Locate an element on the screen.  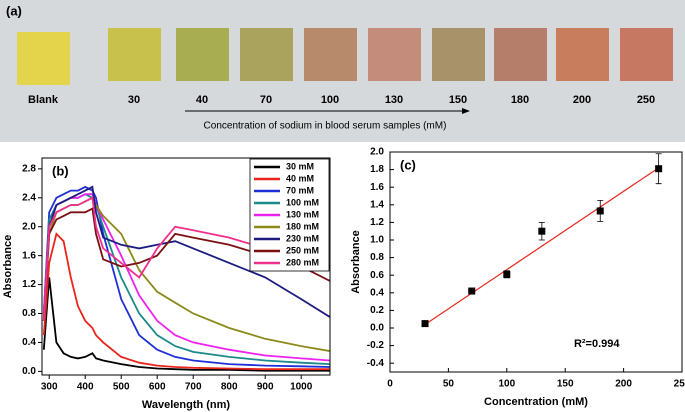
y-tick-label: 2.8 is located at coordinates (29, 168).